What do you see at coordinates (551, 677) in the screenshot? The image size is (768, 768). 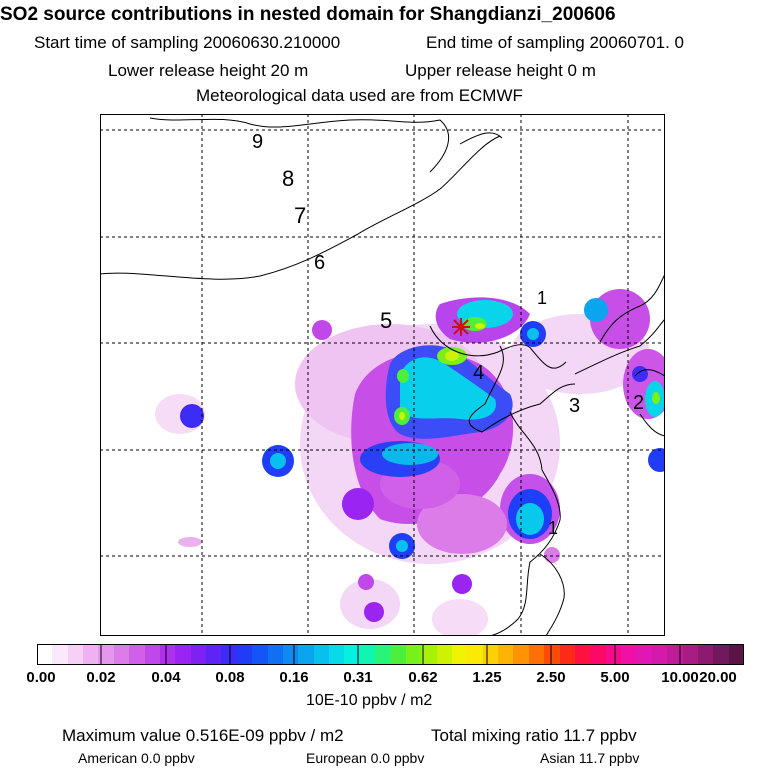 I see `colorbar-tick-label: 2.50` at bounding box center [551, 677].